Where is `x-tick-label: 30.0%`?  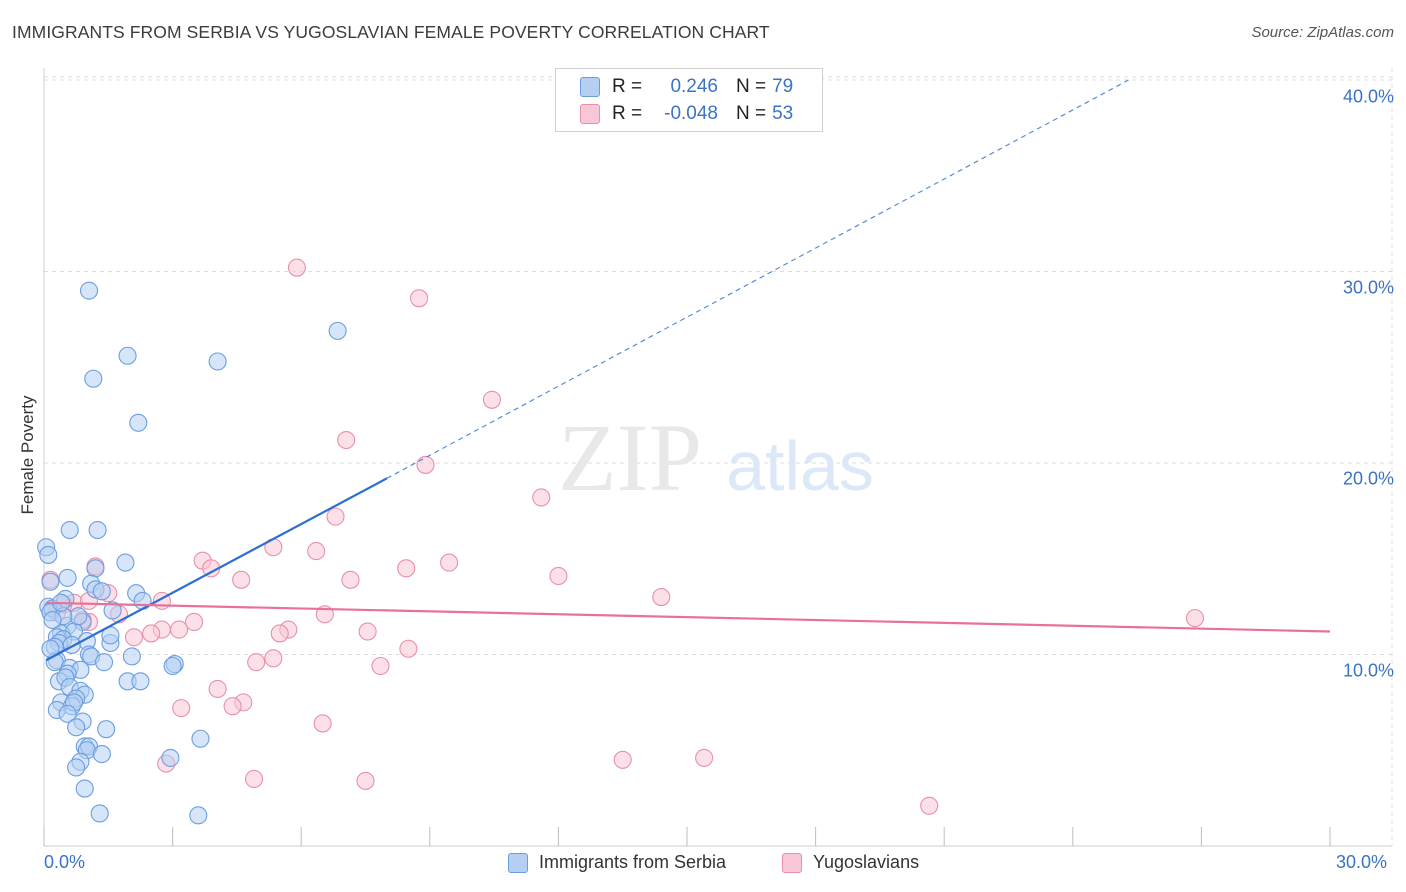
x-tick-label: 30.0% is located at coordinates (1362, 862).